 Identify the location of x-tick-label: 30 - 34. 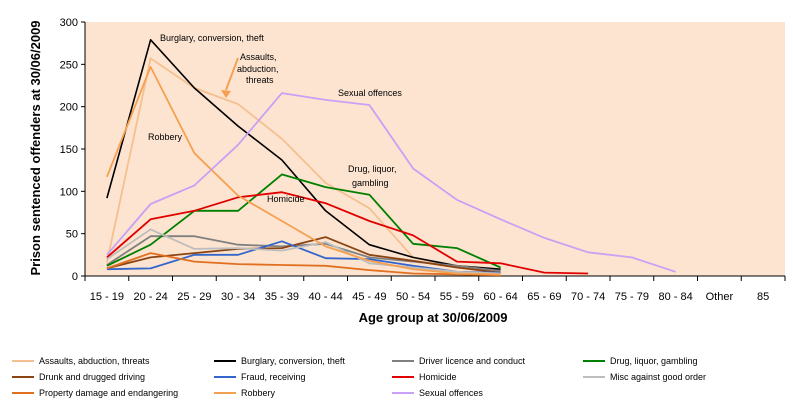
(238, 297).